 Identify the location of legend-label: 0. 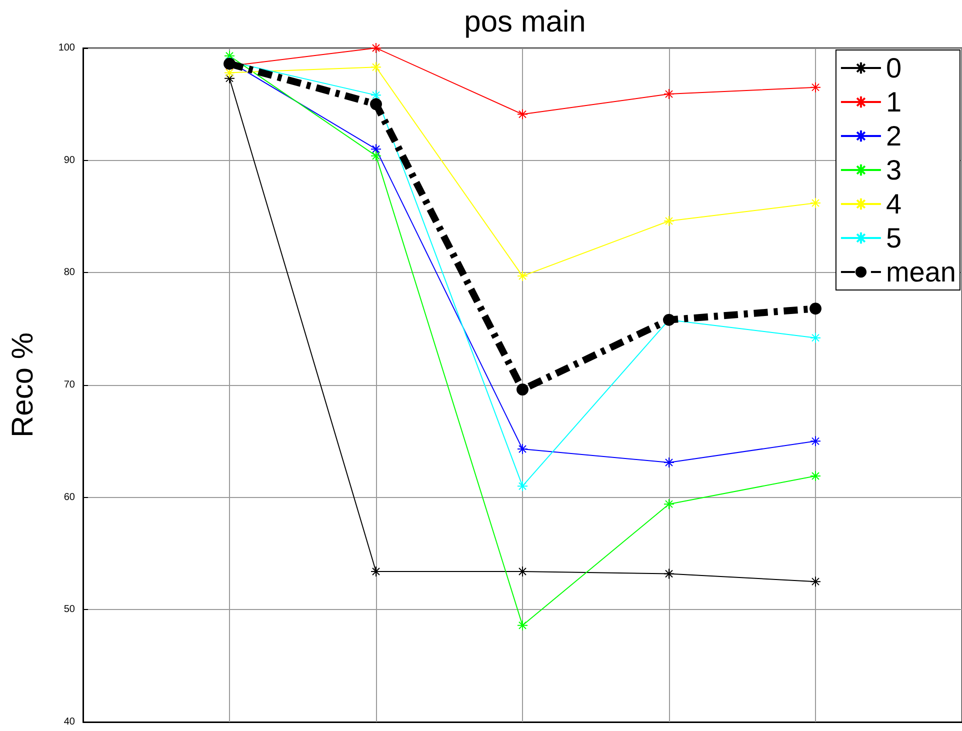
(894, 68).